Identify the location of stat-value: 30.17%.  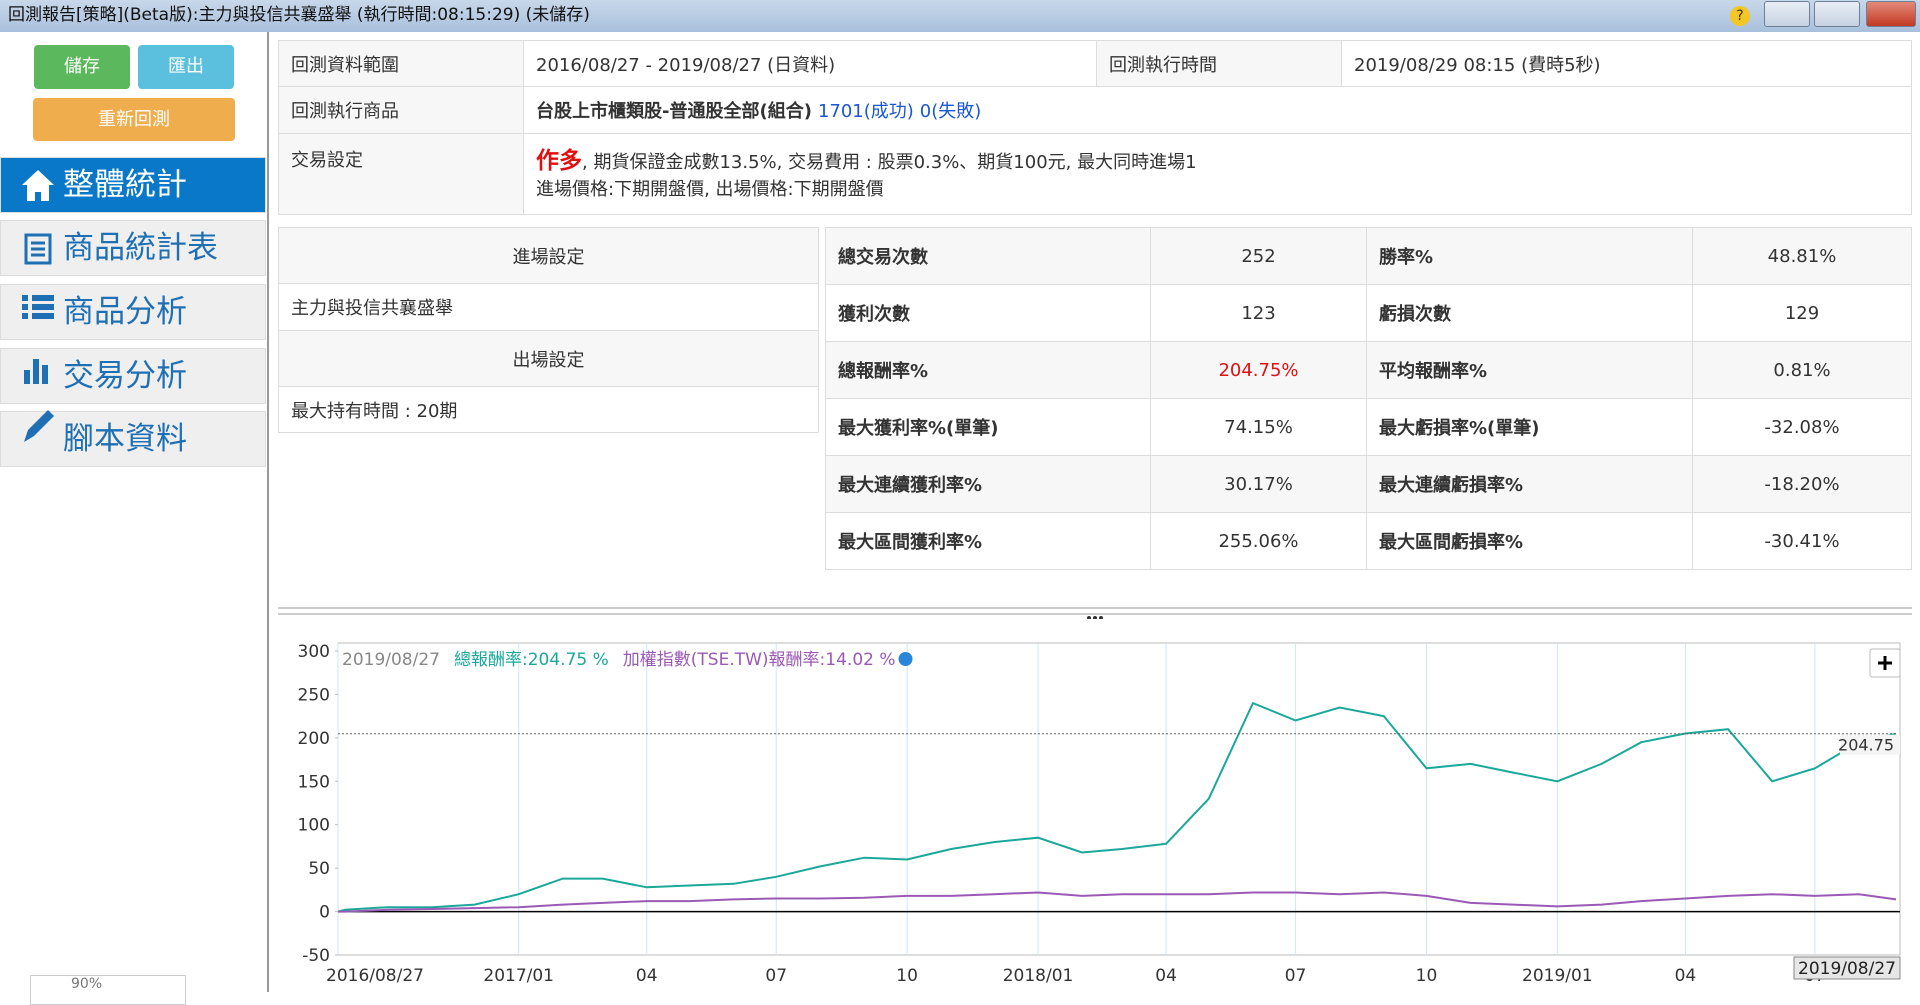
(1258, 484).